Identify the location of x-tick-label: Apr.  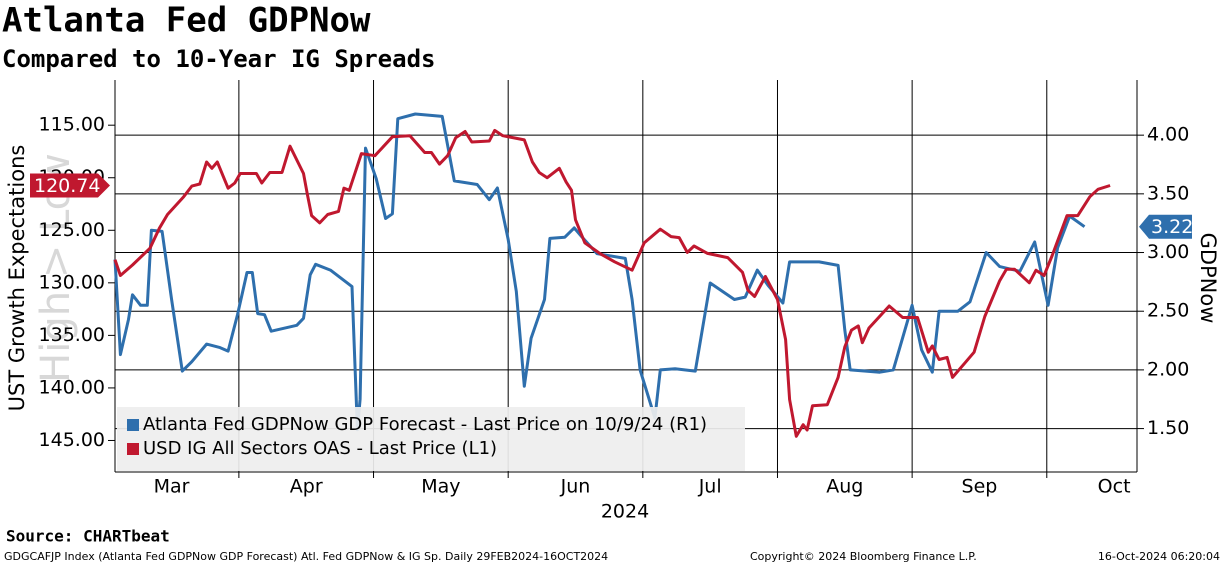
(306, 487).